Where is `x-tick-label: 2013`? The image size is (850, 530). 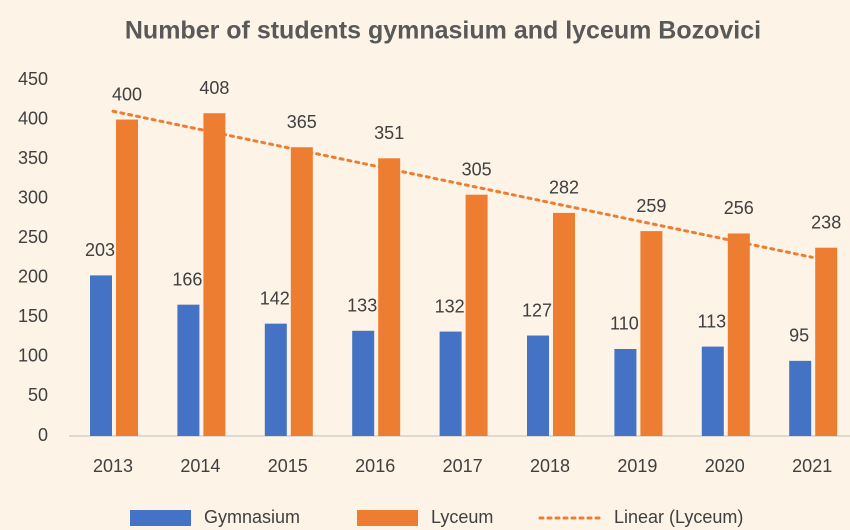 x-tick-label: 2013 is located at coordinates (113, 466).